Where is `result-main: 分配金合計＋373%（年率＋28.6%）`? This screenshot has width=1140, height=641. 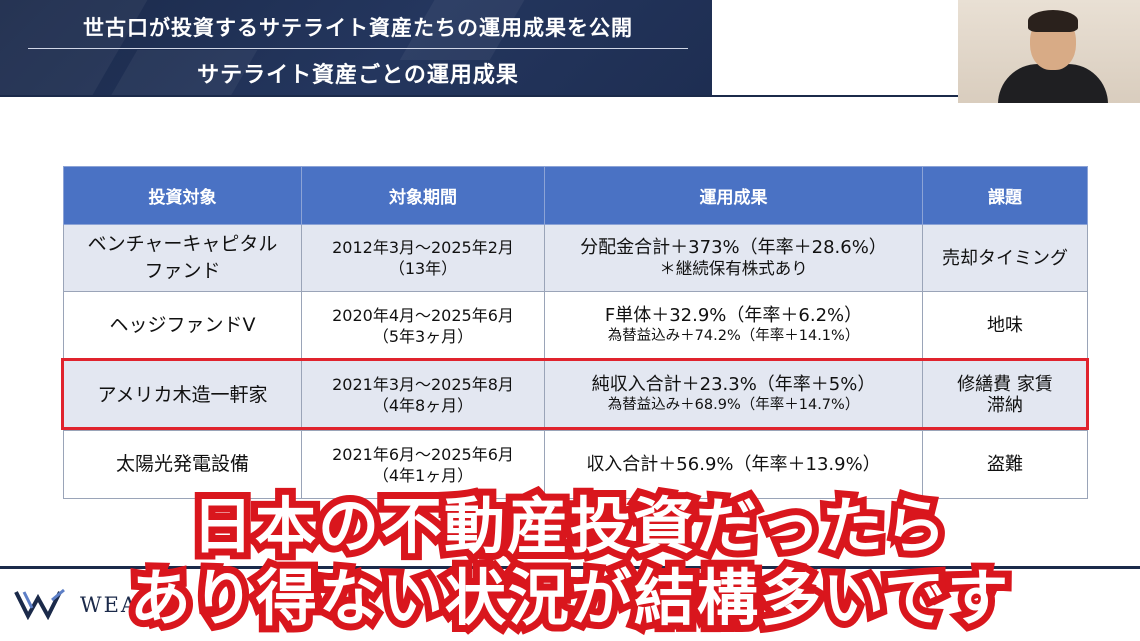
result-main: 分配金合計＋373%（年率＋28.6%） is located at coordinates (733, 247).